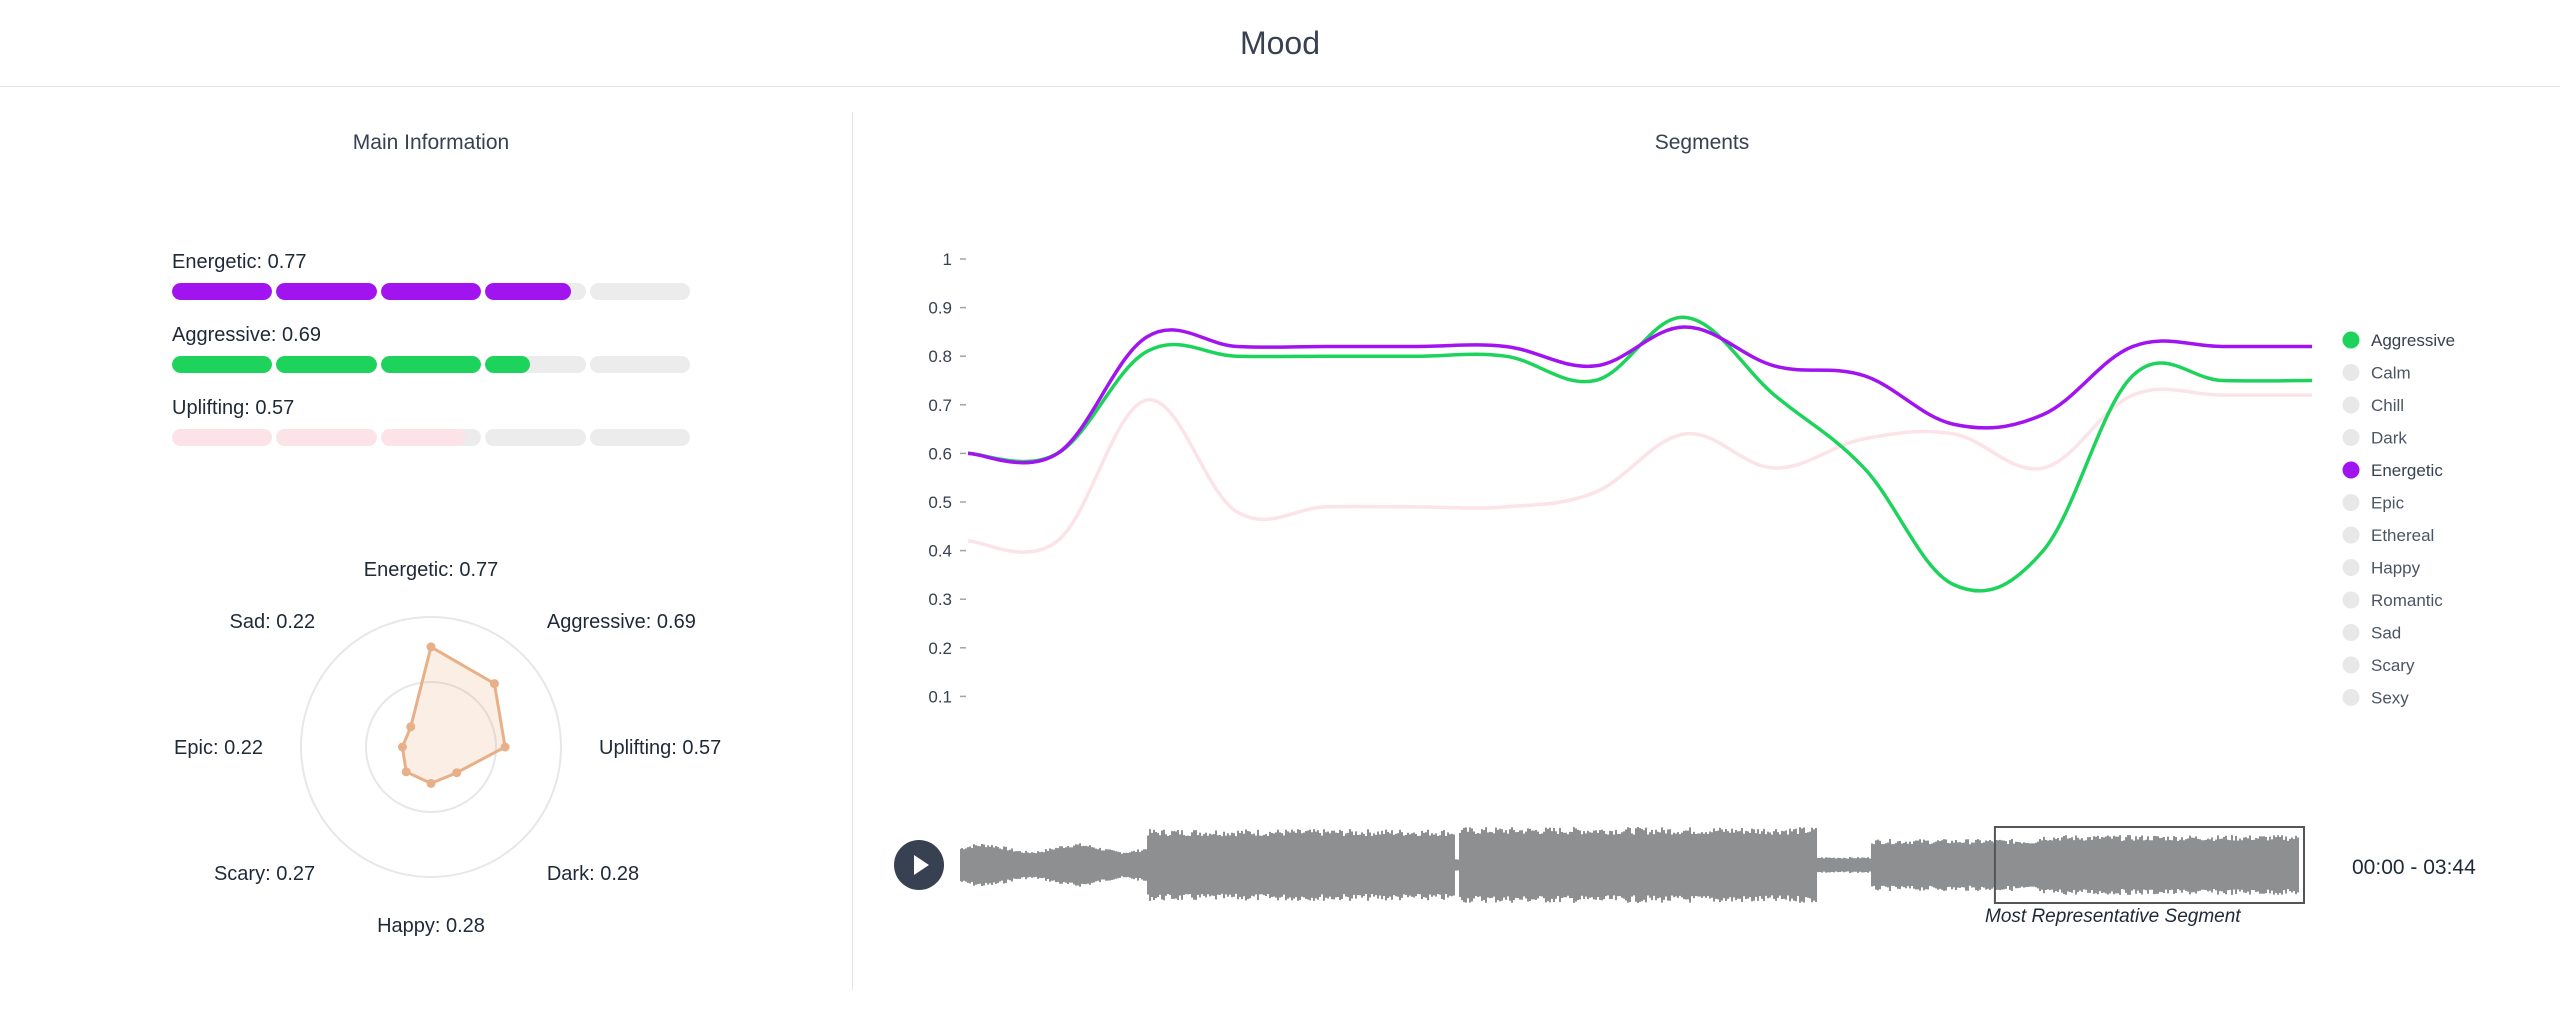 The width and height of the screenshot is (2560, 1015). Describe the element at coordinates (2389, 438) in the screenshot. I see `legend-label: Dark` at that location.